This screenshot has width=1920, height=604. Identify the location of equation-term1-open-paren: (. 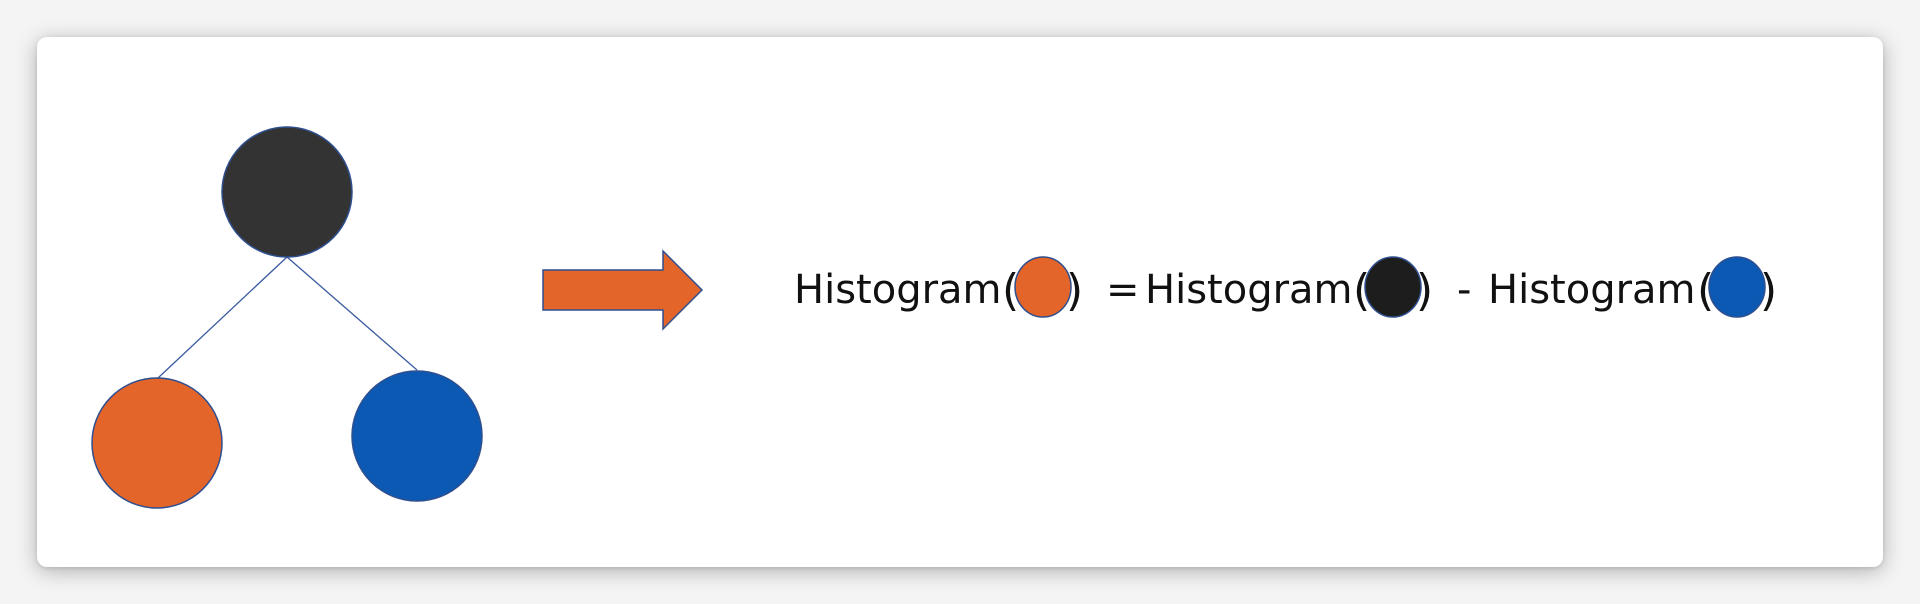
(1010, 290).